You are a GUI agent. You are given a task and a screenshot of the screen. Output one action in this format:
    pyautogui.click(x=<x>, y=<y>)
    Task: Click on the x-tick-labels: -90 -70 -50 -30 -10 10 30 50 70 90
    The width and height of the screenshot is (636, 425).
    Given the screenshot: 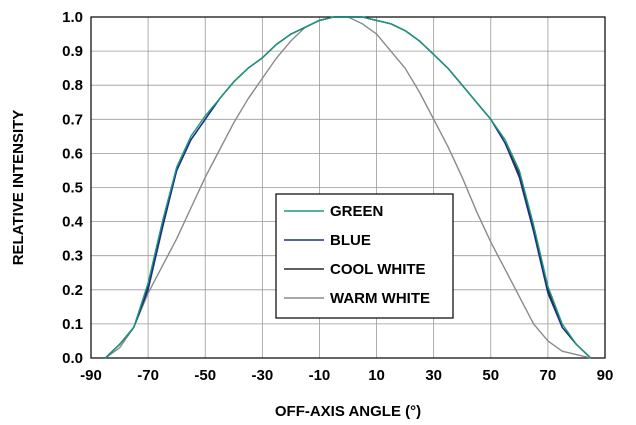 What is the action you would take?
    pyautogui.click(x=346, y=375)
    